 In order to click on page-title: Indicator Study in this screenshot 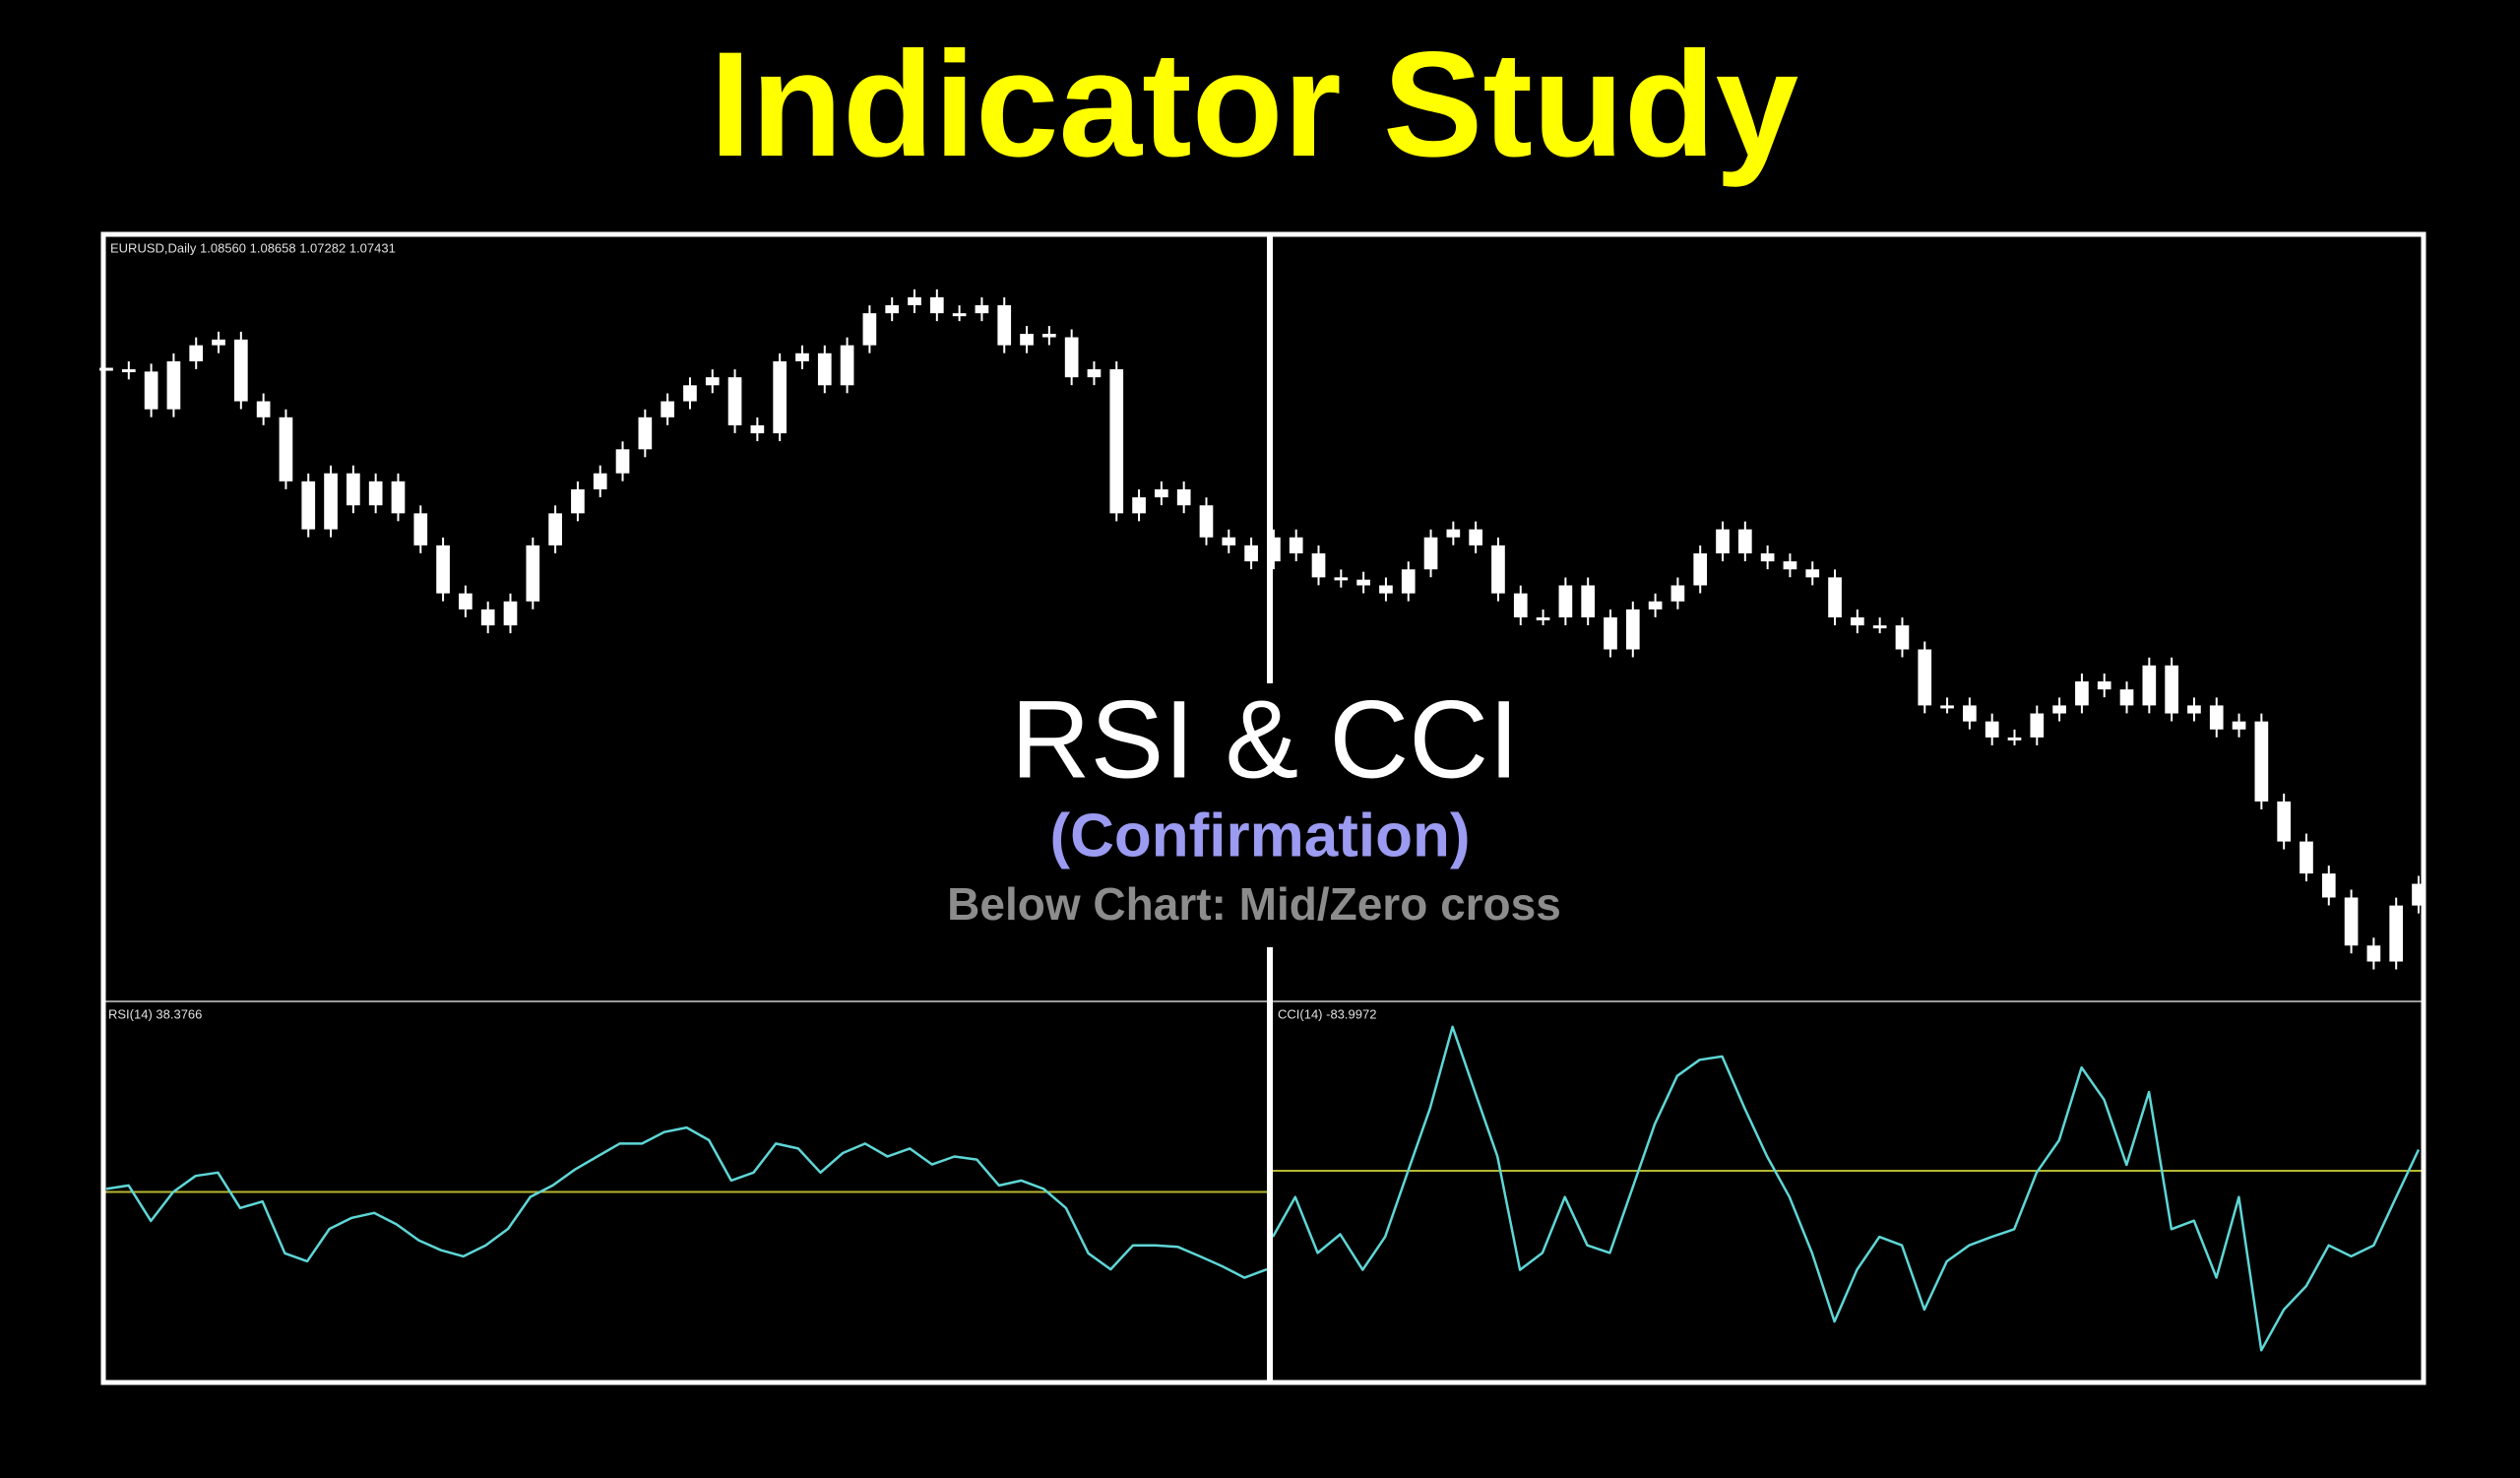, I will do `click(1254, 104)`.